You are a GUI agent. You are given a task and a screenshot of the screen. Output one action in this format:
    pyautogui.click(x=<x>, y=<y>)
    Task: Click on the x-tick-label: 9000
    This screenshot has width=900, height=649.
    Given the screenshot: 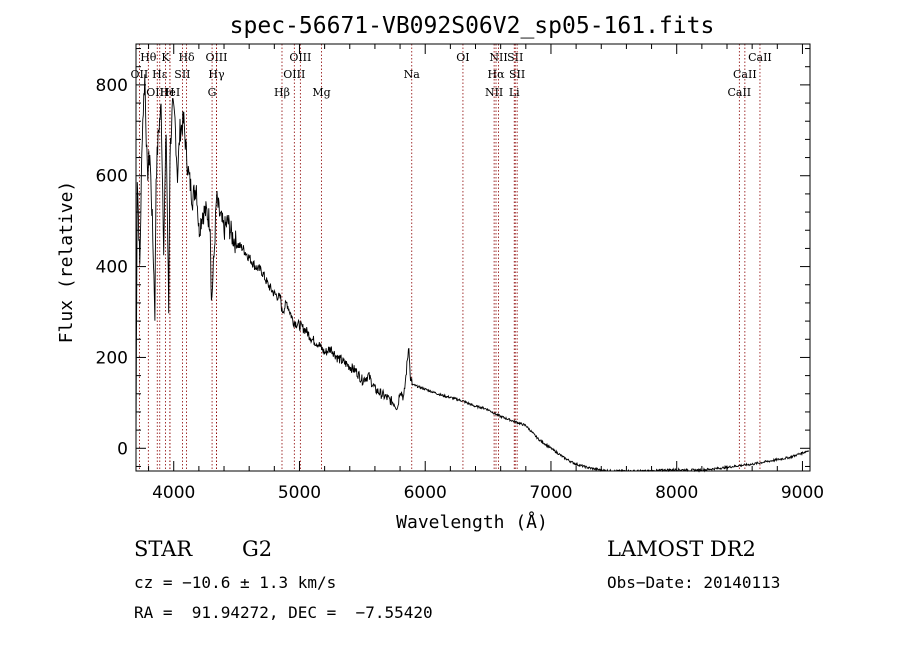 What is the action you would take?
    pyautogui.click(x=802, y=493)
    